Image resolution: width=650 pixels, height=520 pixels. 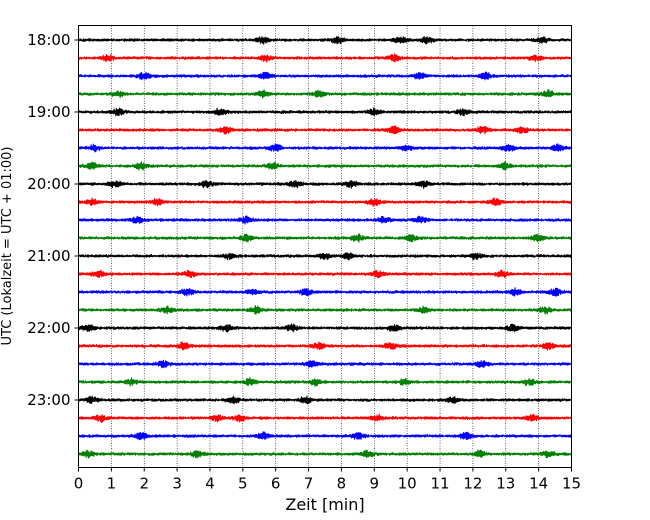 I want to click on trace-2000, so click(x=325, y=184).